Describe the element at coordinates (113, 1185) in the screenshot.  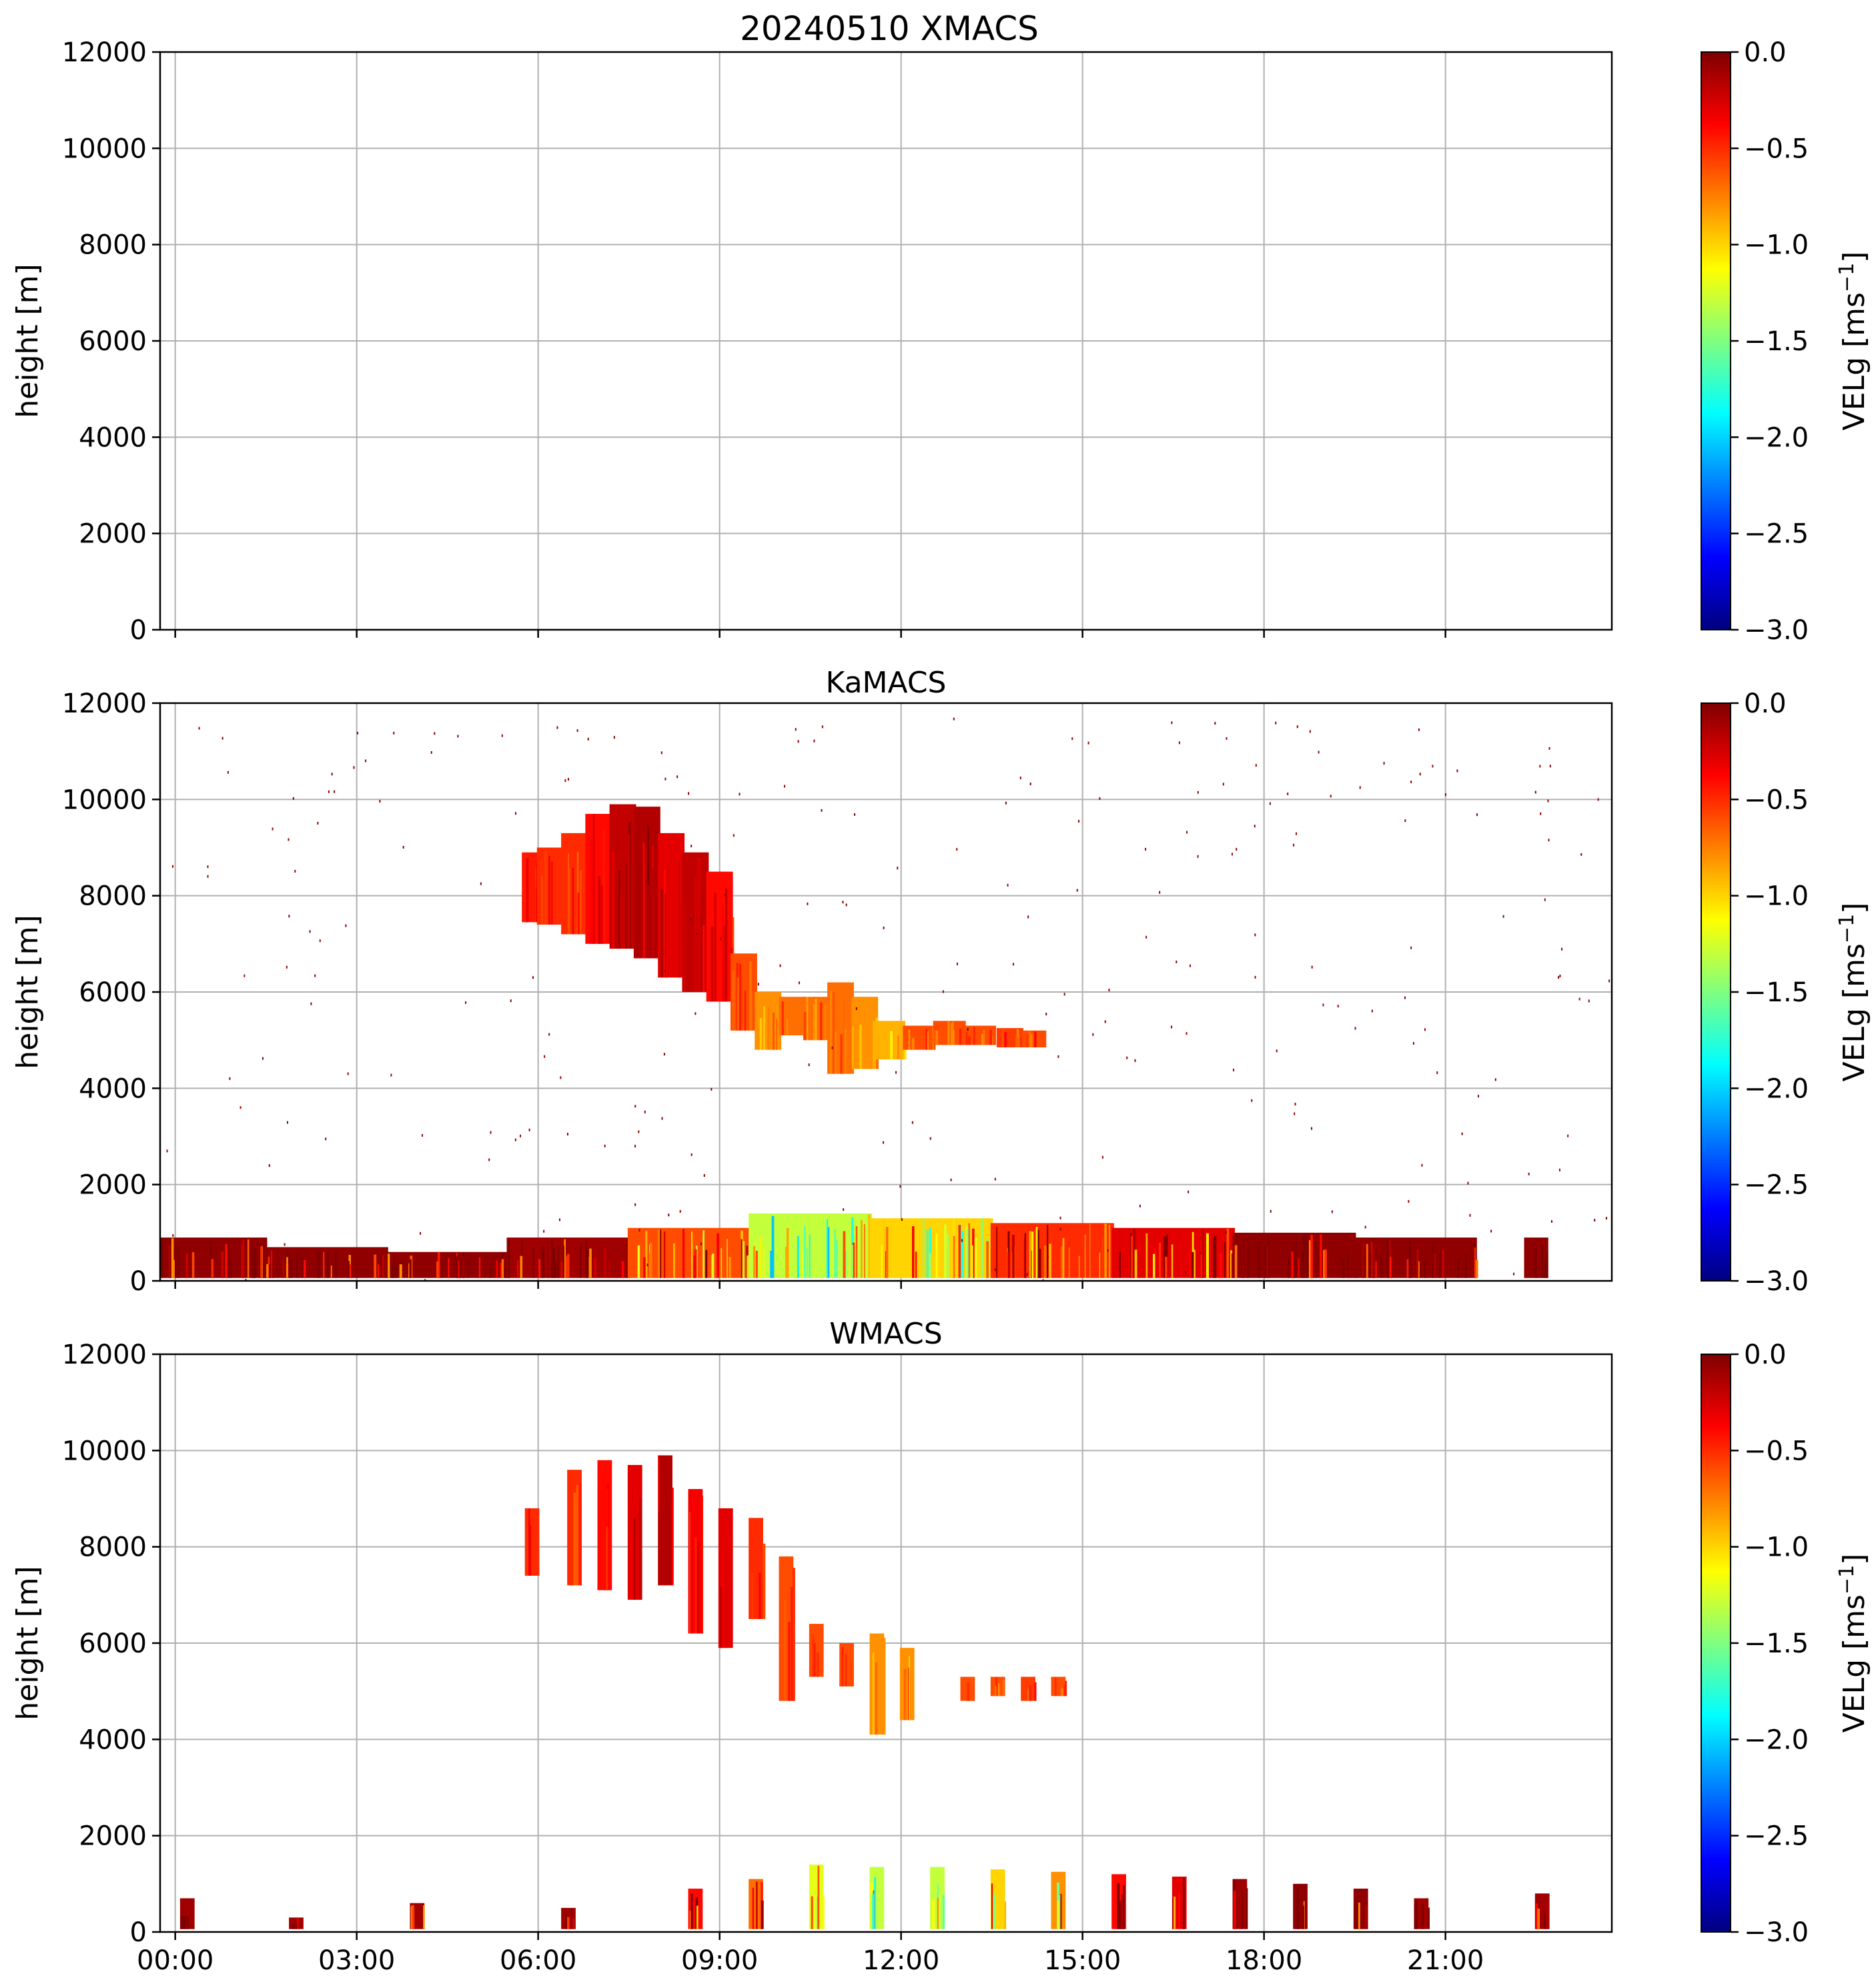
I see `y-tick-label: 2000` at that location.